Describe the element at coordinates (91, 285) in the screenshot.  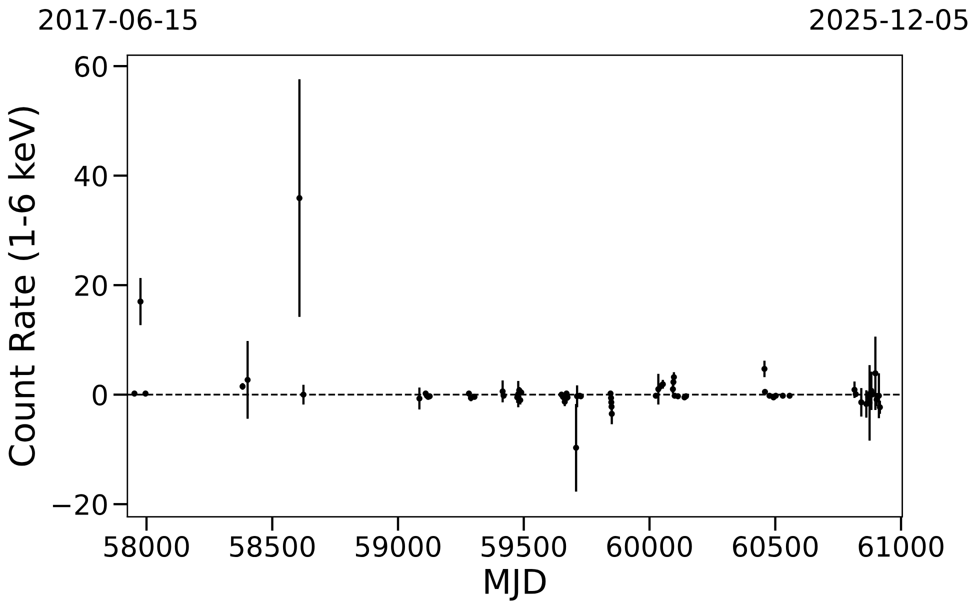
I see `y-tick-label: 20` at that location.